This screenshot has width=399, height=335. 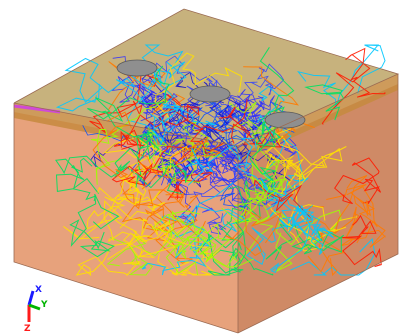 I want to click on orientation-triad: X Y Z, so click(x=36, y=309).